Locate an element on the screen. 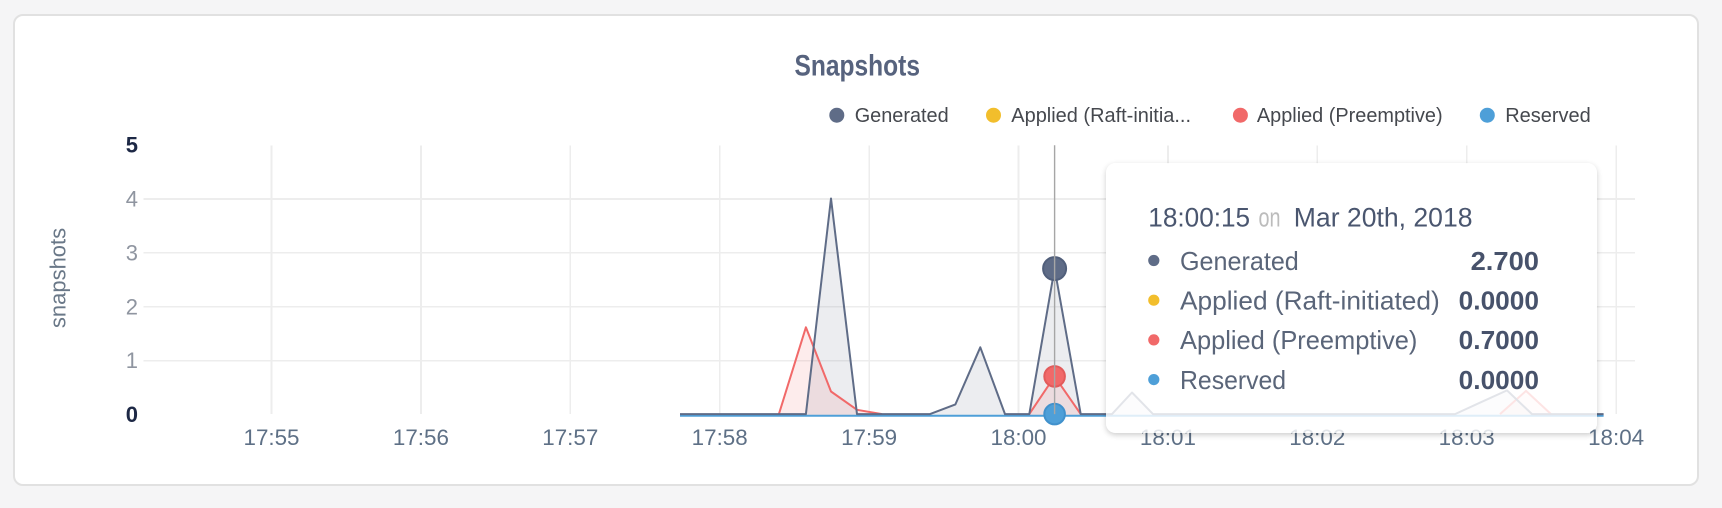 This screenshot has height=508, width=1722. svg-text: 4 is located at coordinates (132, 199).